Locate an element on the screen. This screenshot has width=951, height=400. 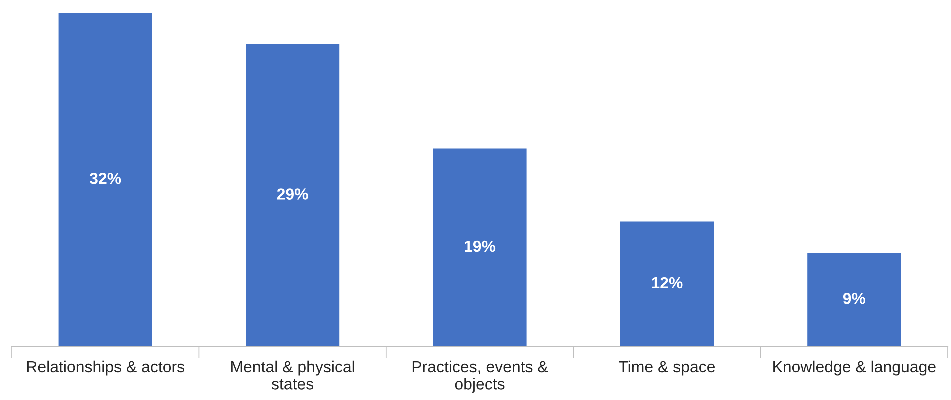
data-label: 19% is located at coordinates (480, 246).